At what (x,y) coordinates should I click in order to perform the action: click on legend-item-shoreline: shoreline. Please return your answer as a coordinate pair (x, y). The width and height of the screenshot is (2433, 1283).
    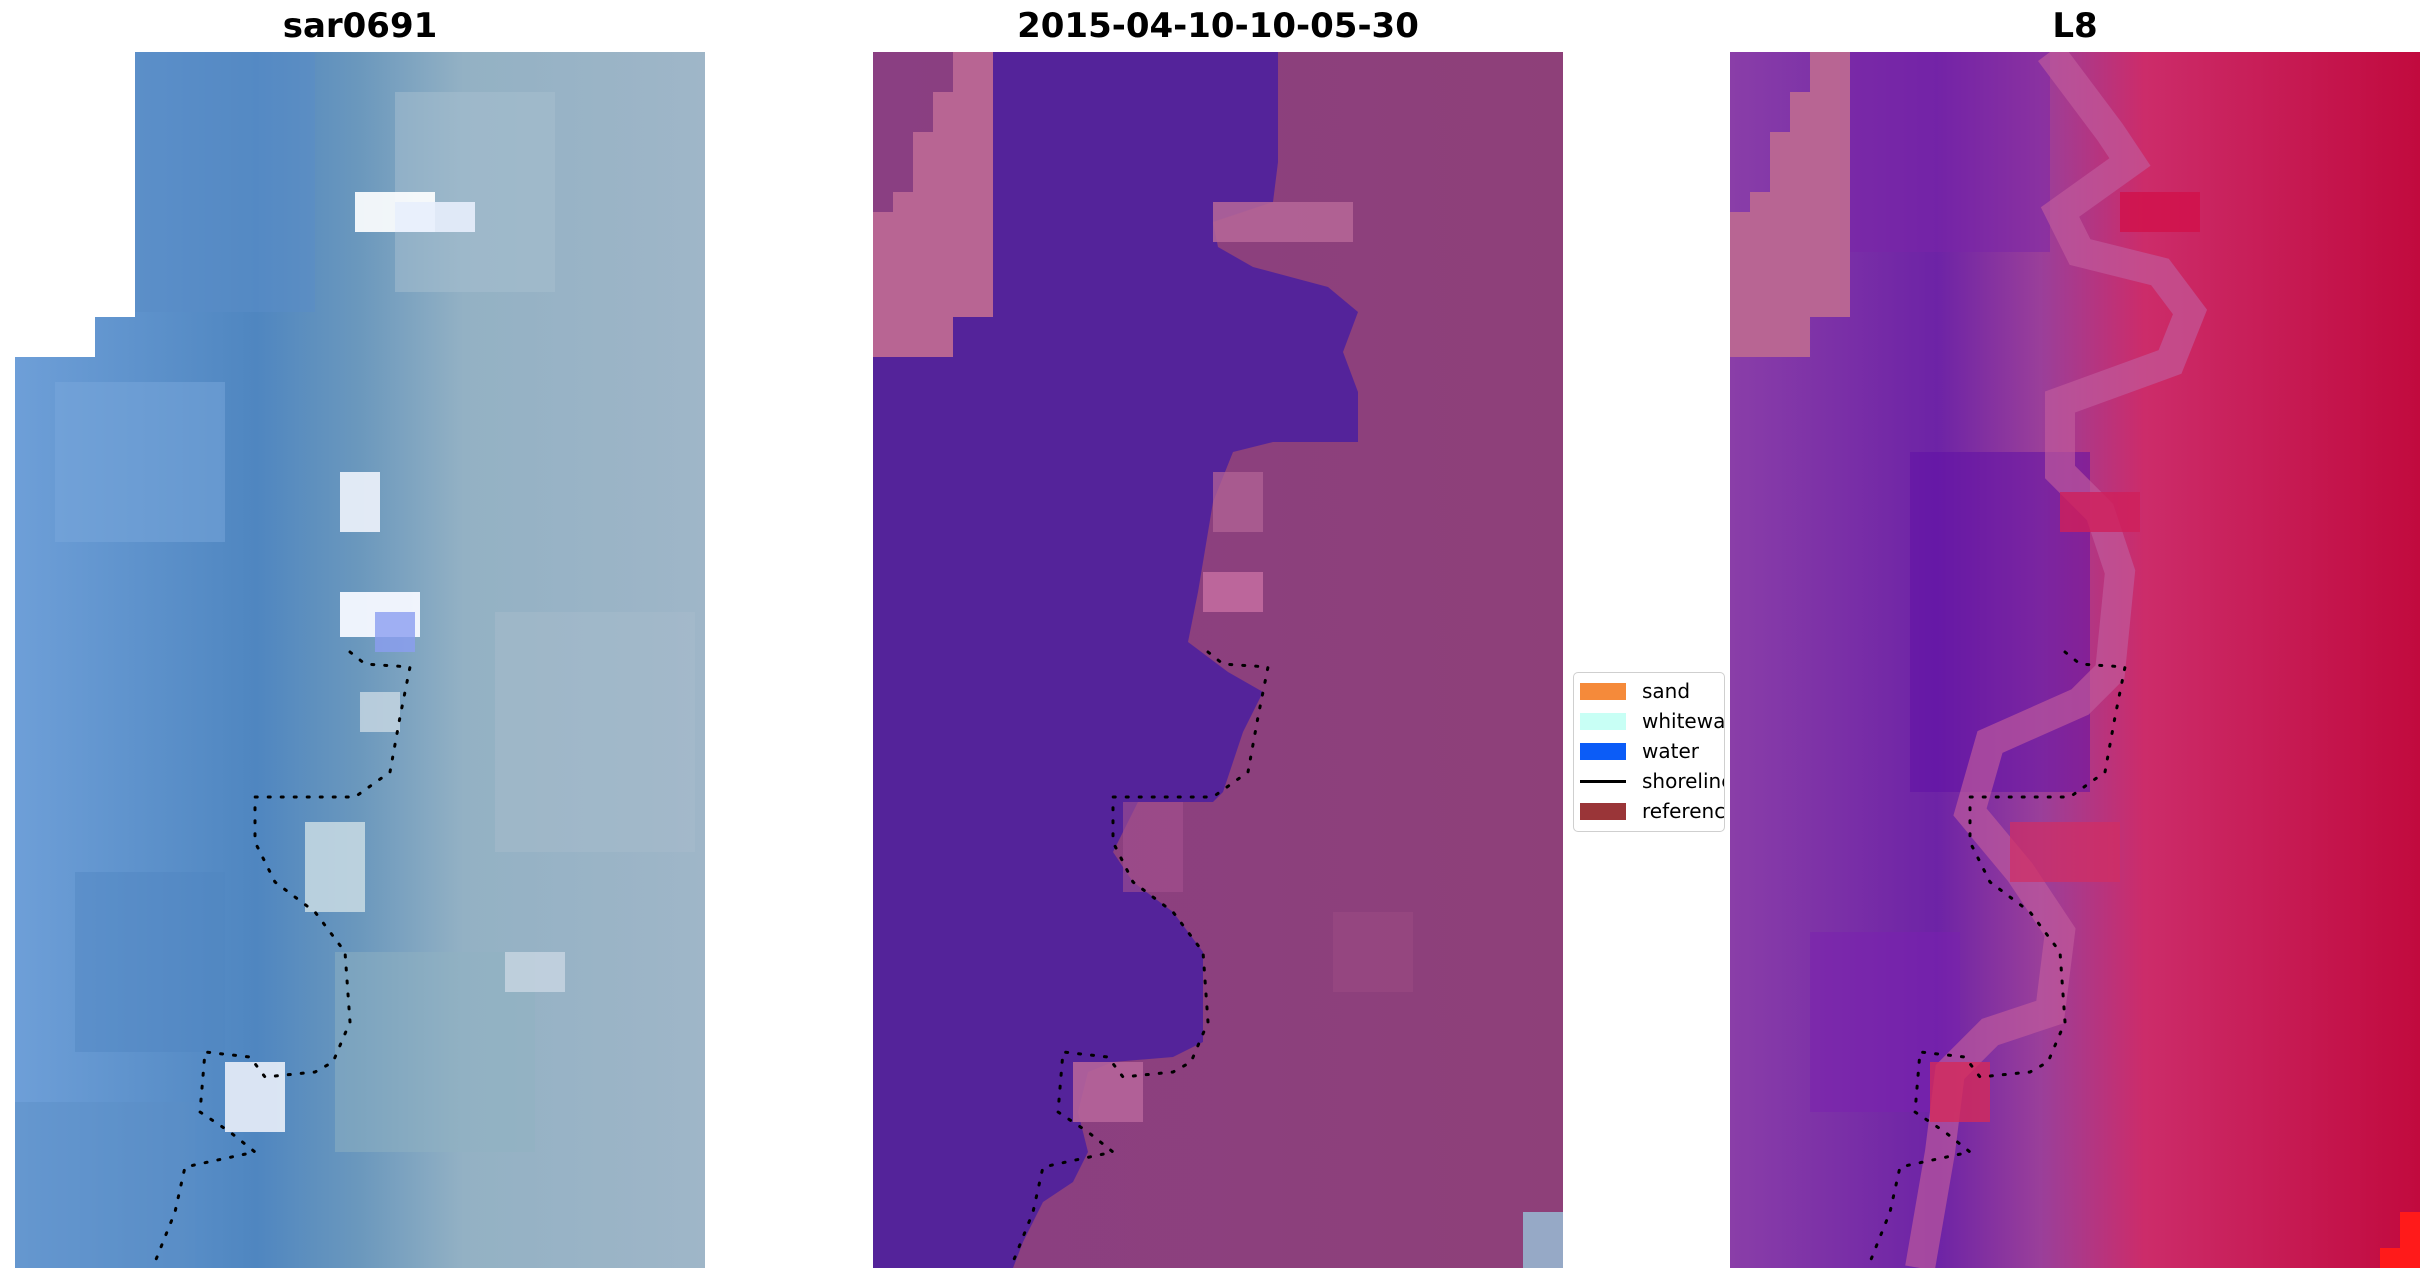
    Looking at the image, I should click on (1652, 781).